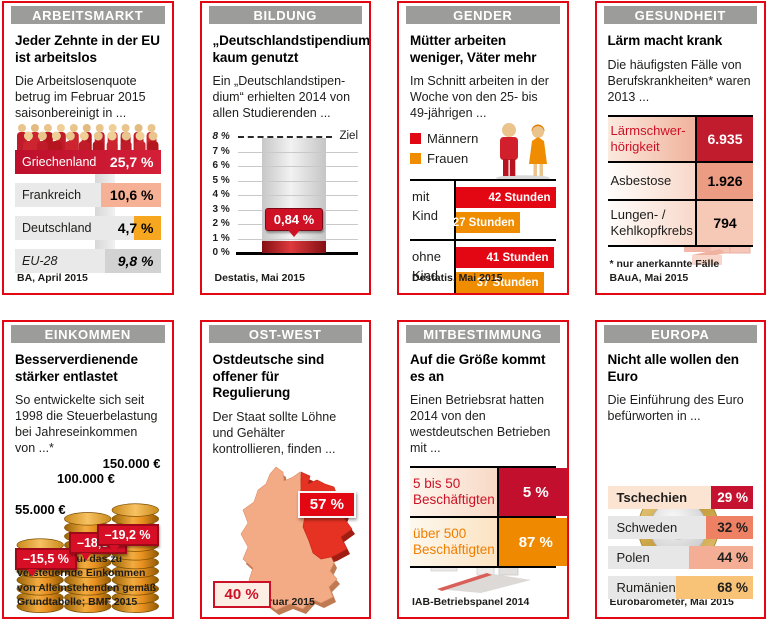 This screenshot has height=621, width=768. I want to click on bar-value: 10,6 %, so click(131, 195).